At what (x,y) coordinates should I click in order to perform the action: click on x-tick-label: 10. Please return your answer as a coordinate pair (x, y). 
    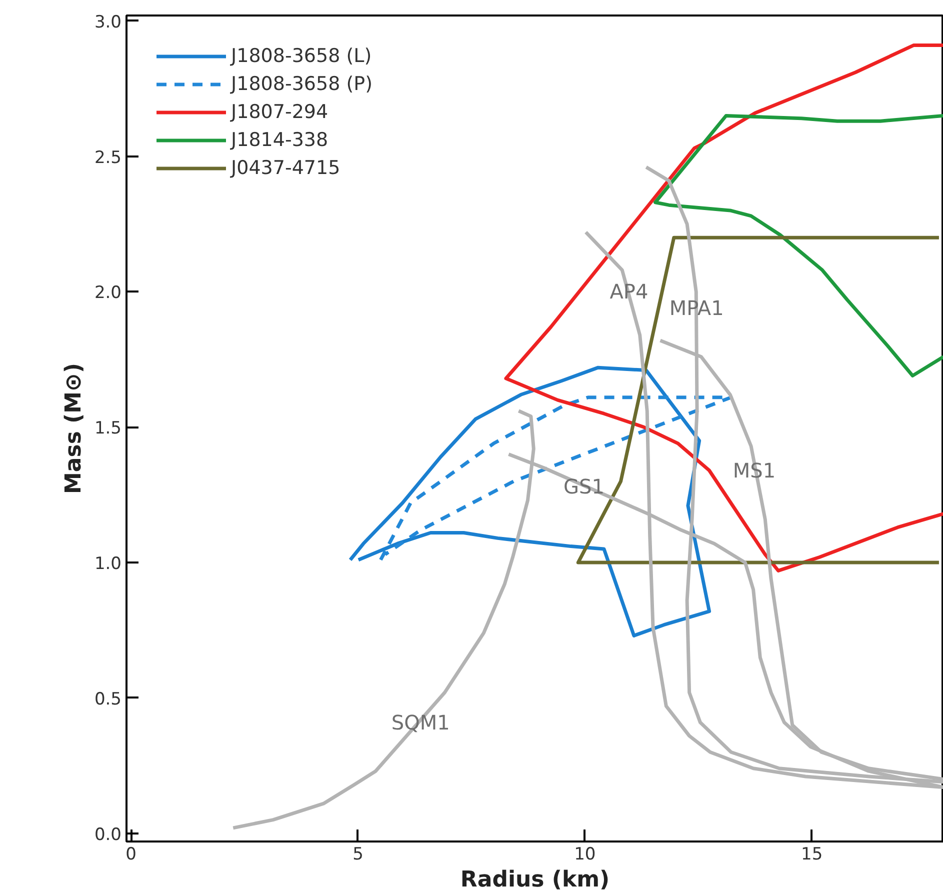
    Looking at the image, I should click on (585, 854).